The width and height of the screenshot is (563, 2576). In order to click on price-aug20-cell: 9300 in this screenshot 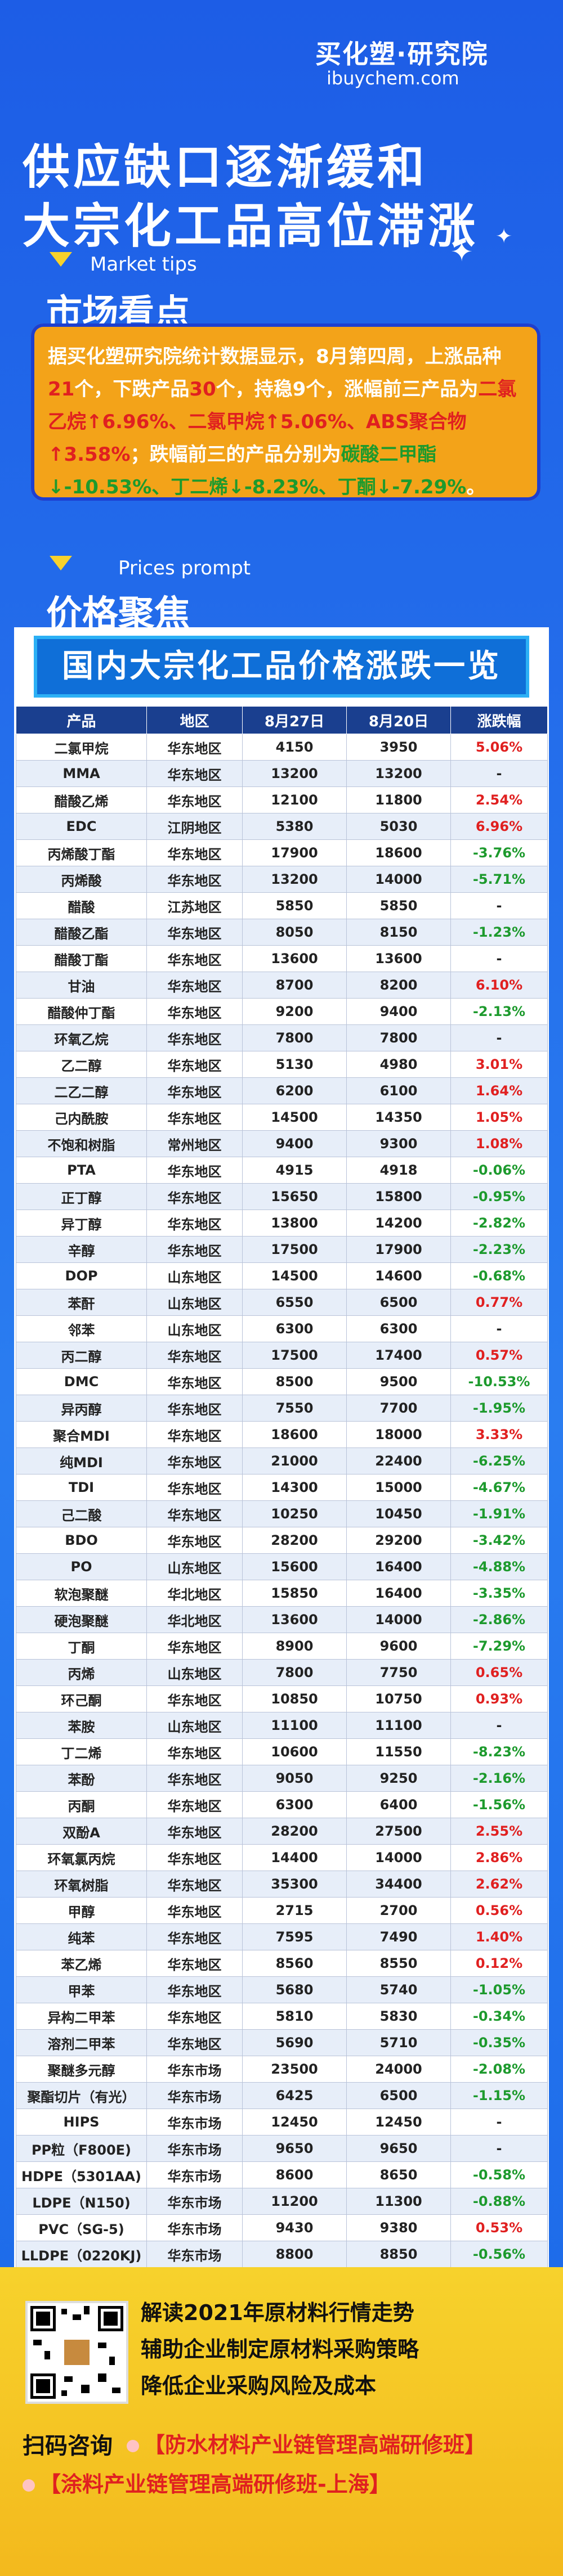, I will do `click(398, 1143)`.